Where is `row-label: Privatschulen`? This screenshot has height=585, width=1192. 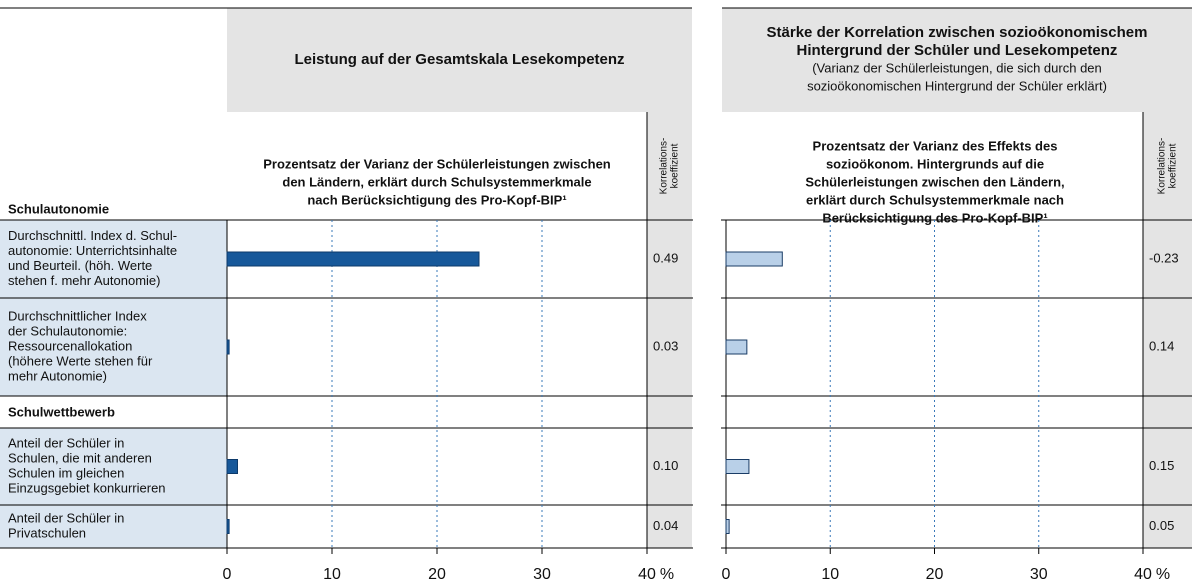 row-label: Privatschulen is located at coordinates (47, 532).